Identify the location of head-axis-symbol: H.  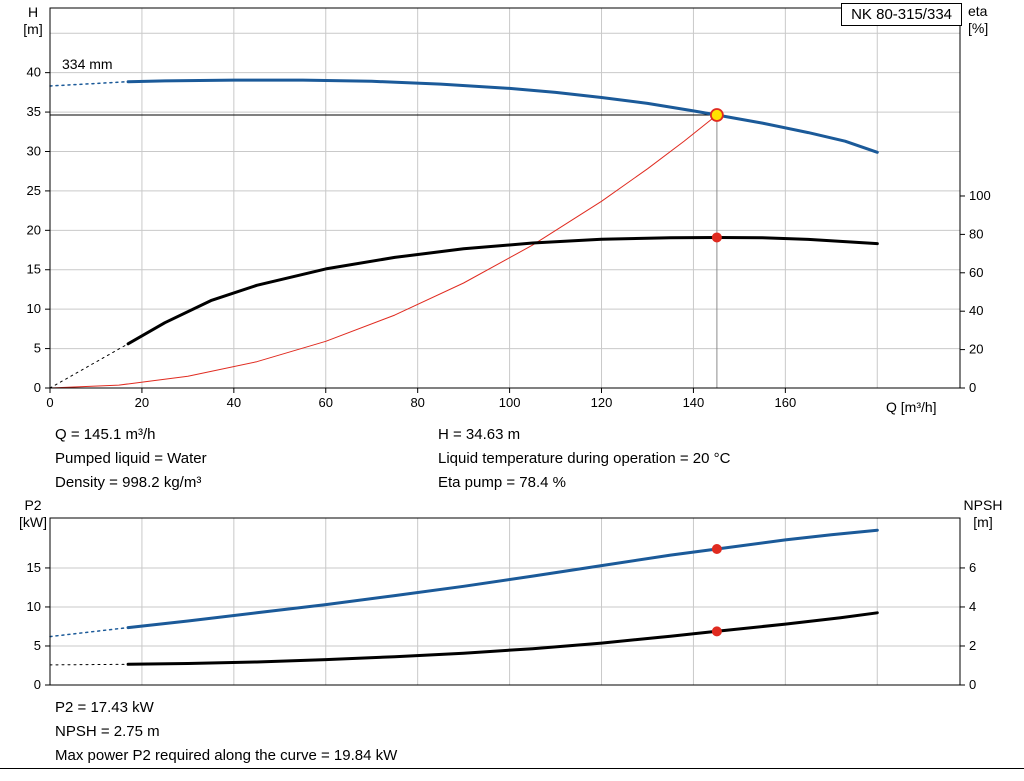
(33, 12).